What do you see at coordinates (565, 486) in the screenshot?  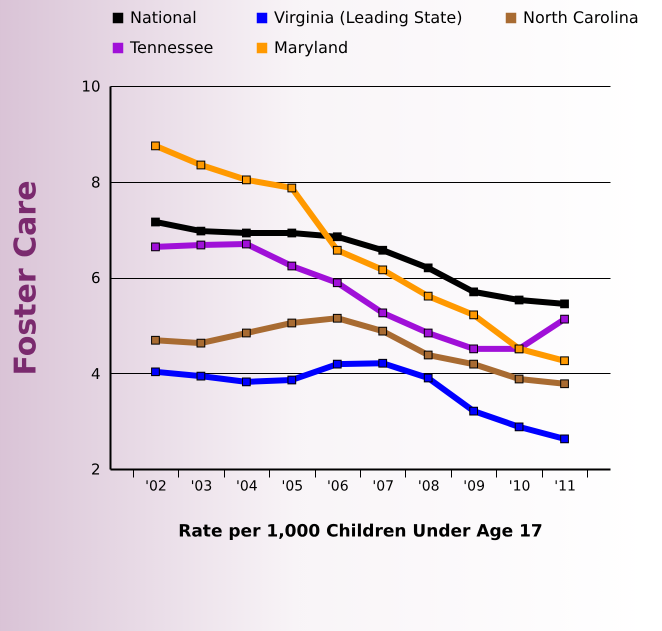 I see `x-tick-label: '11` at bounding box center [565, 486].